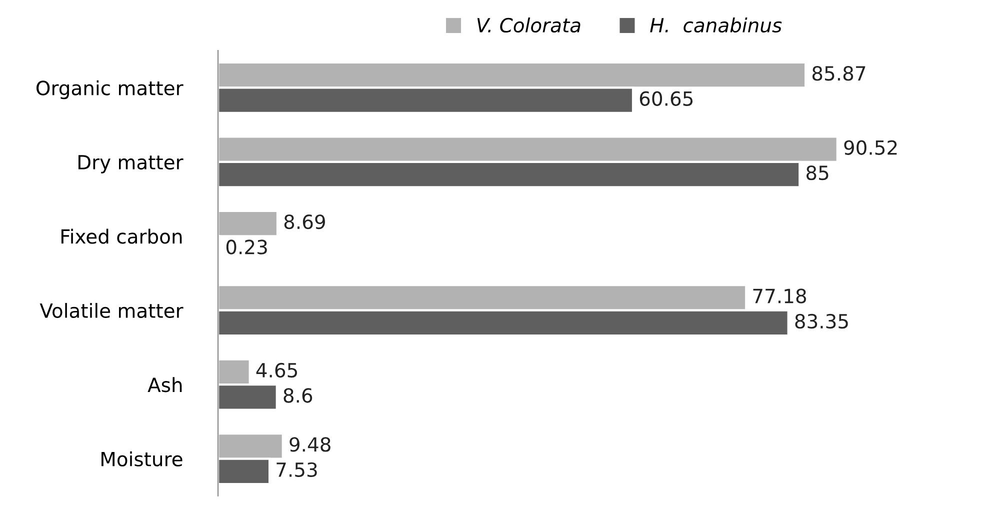  What do you see at coordinates (716, 25) in the screenshot?
I see `legend-label: H. canabinus` at bounding box center [716, 25].